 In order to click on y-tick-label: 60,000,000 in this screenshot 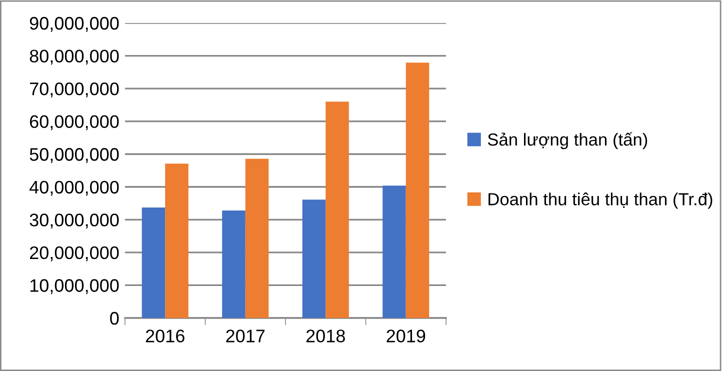, I will do `click(74, 122)`.